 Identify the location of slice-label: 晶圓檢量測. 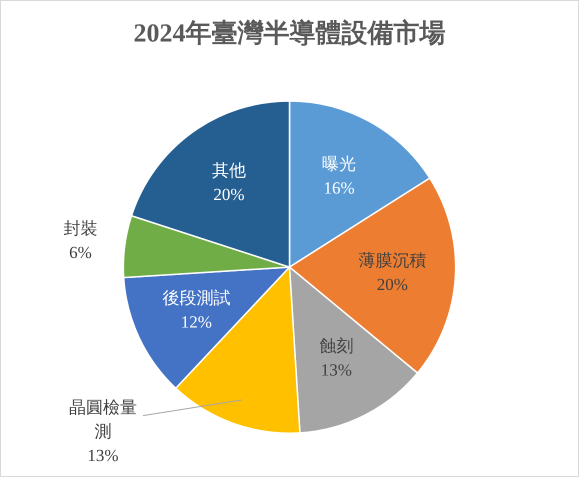
(102, 419).